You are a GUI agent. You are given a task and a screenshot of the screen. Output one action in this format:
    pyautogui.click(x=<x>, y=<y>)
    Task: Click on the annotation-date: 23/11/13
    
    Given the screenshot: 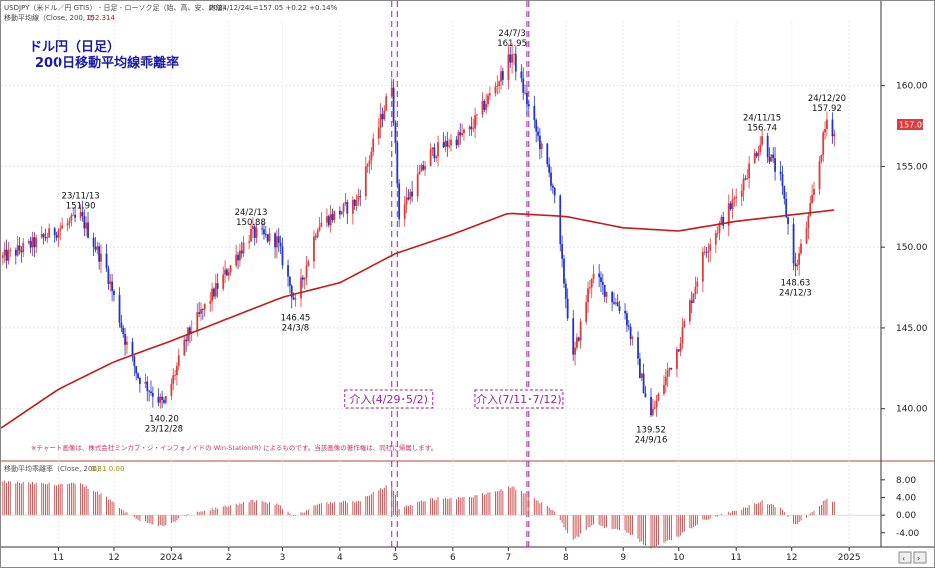 What is the action you would take?
    pyautogui.click(x=81, y=196)
    